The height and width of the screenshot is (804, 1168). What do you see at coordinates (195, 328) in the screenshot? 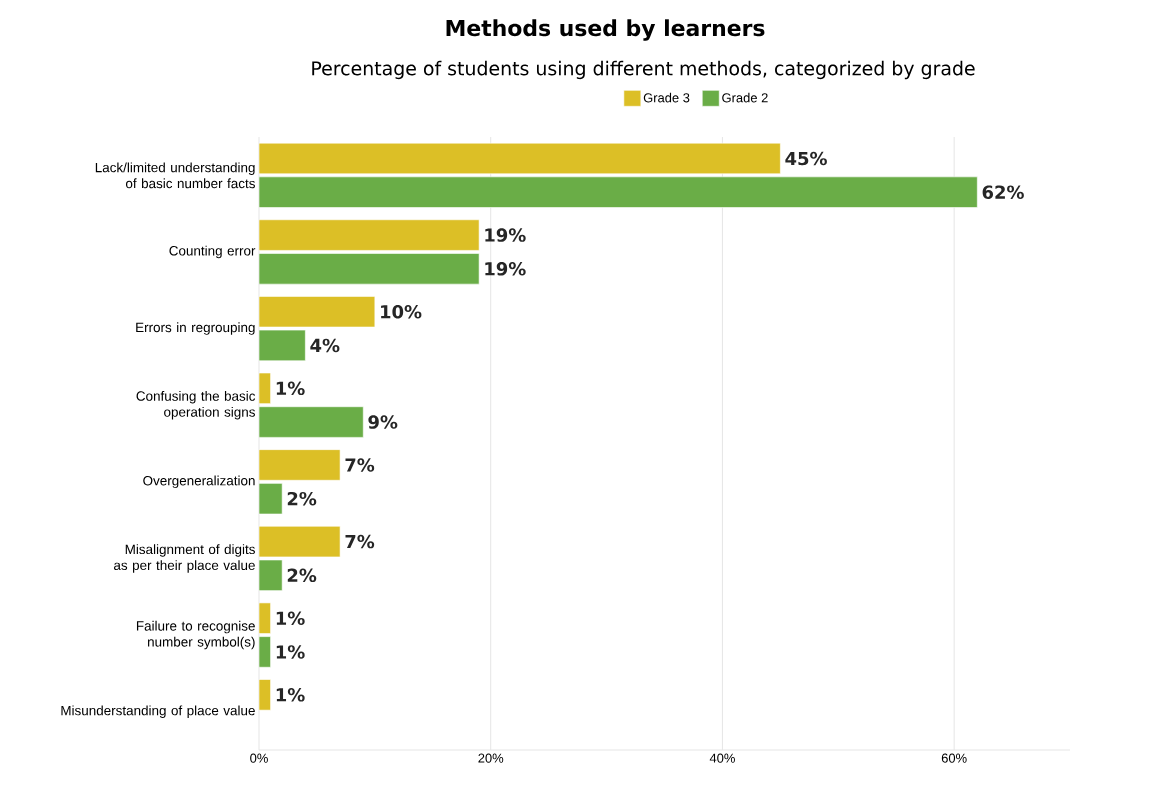
I see `y-tick-label: Errors in regrouping` at bounding box center [195, 328].